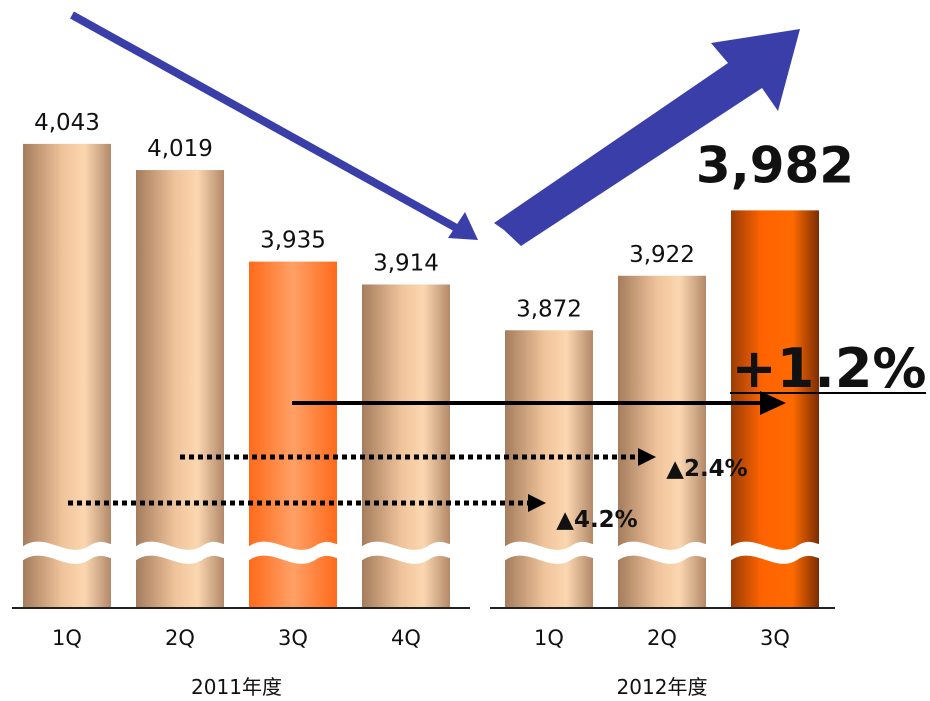 The image size is (930, 701). I want to click on comparison-arrowhead-2q, so click(647, 457).